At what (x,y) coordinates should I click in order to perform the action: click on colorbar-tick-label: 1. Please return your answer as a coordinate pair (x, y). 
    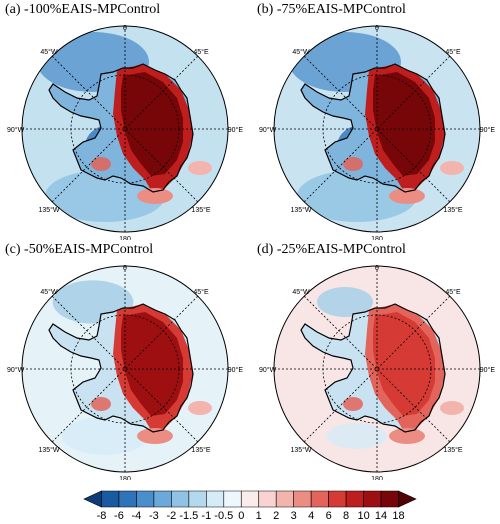
    Looking at the image, I should click on (258, 516).